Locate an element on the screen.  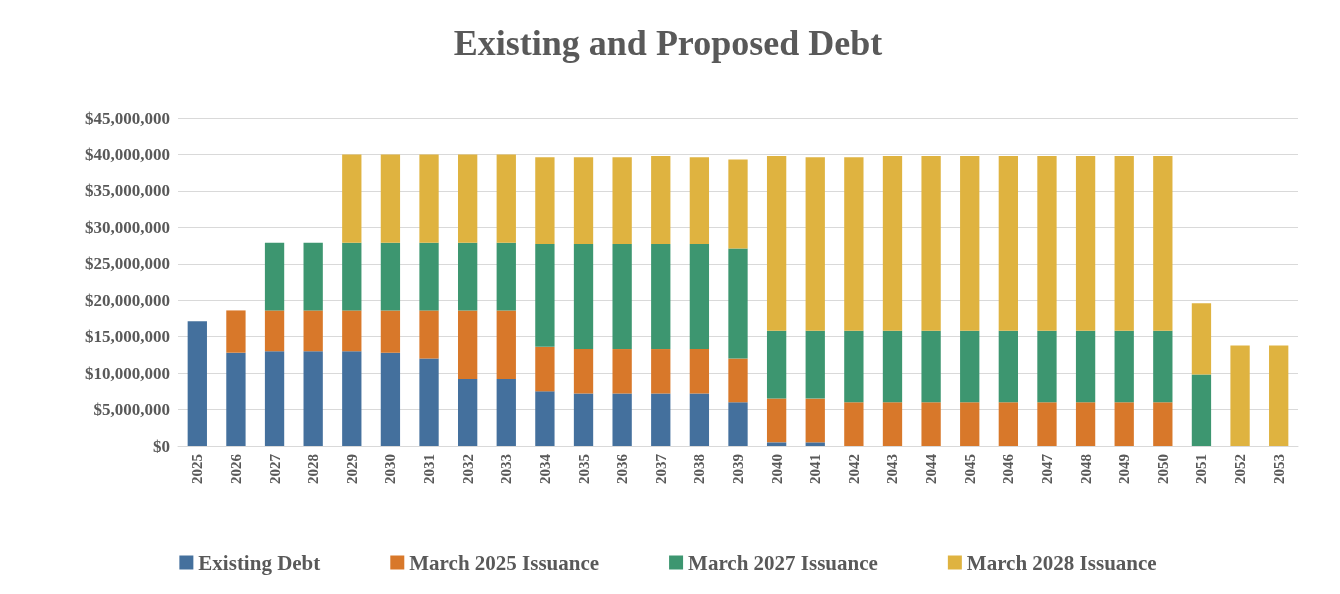
x-tick-label: 2036 is located at coordinates (622, 468).